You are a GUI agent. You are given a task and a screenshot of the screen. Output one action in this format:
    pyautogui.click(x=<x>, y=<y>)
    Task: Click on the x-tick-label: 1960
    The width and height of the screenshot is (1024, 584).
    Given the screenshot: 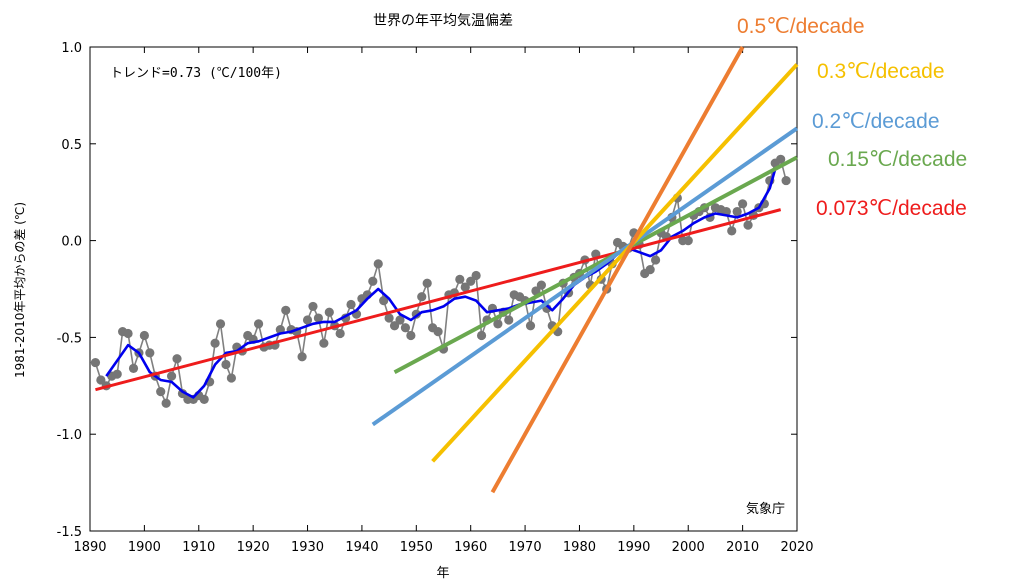 What is the action you would take?
    pyautogui.click(x=470, y=547)
    